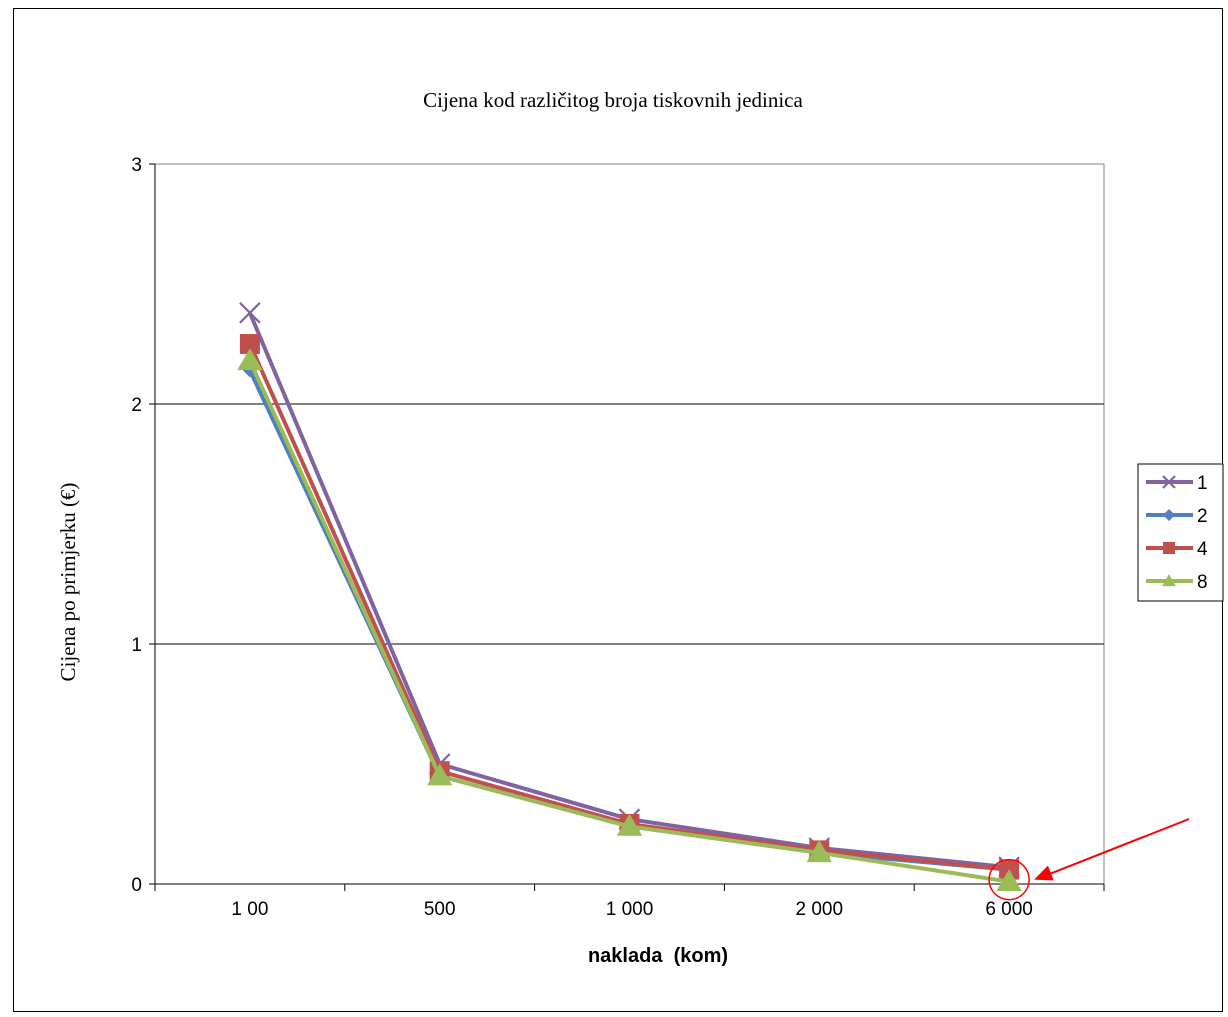 The width and height of the screenshot is (1228, 1017). What do you see at coordinates (1118, 847) in the screenshot?
I see `annotation-arrow-line` at bounding box center [1118, 847].